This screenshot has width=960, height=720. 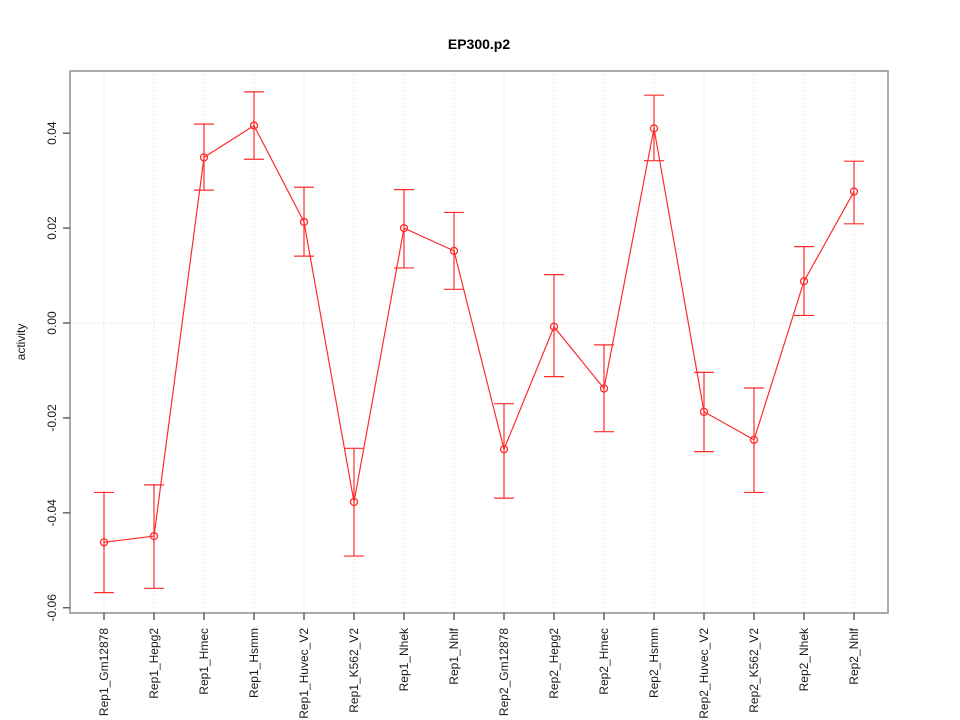 What do you see at coordinates (754, 670) in the screenshot?
I see `x-tick-label: Rep2_K562_V2` at bounding box center [754, 670].